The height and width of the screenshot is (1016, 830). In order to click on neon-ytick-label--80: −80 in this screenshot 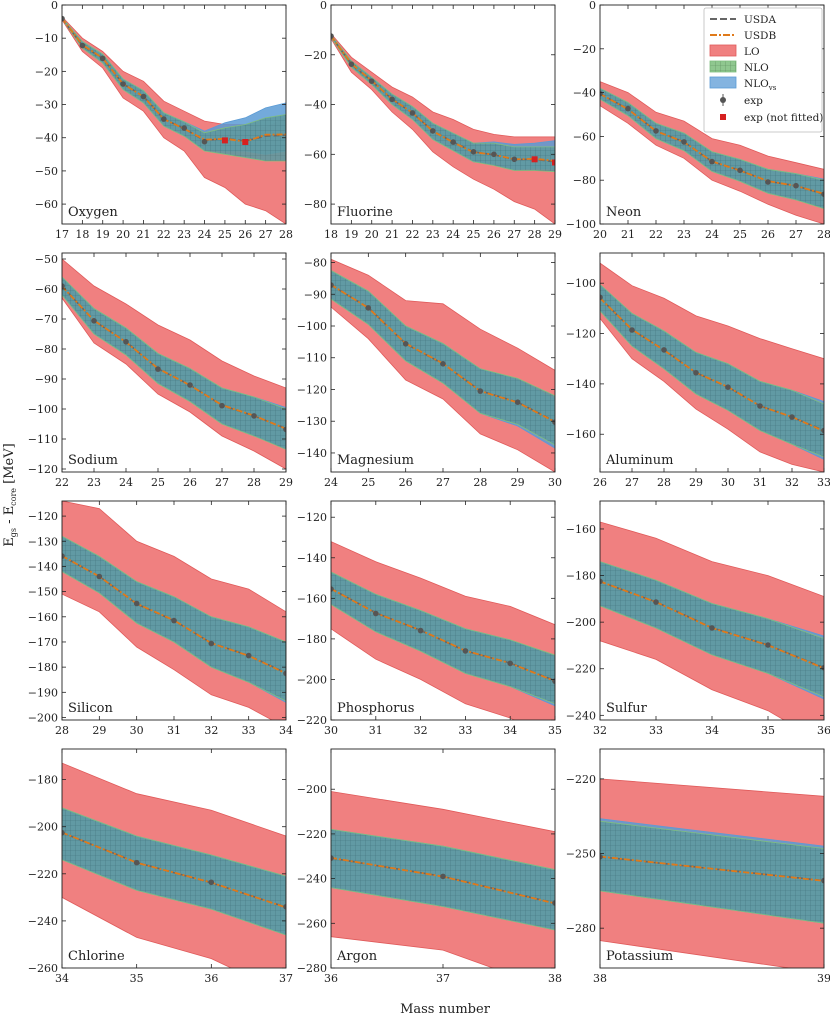, I will do `click(584, 180)`.